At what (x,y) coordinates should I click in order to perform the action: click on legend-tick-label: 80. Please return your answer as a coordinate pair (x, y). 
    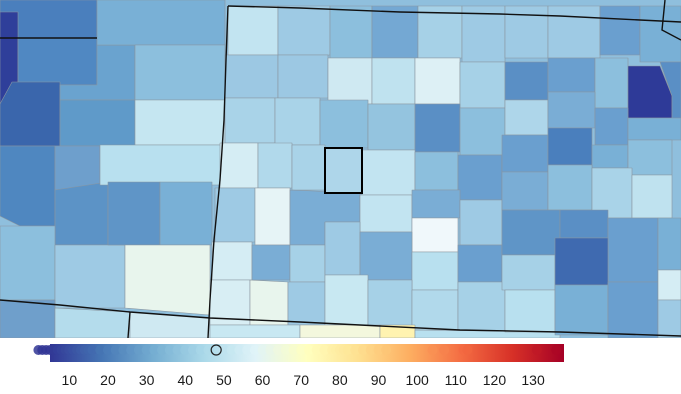
    Looking at the image, I should click on (340, 380).